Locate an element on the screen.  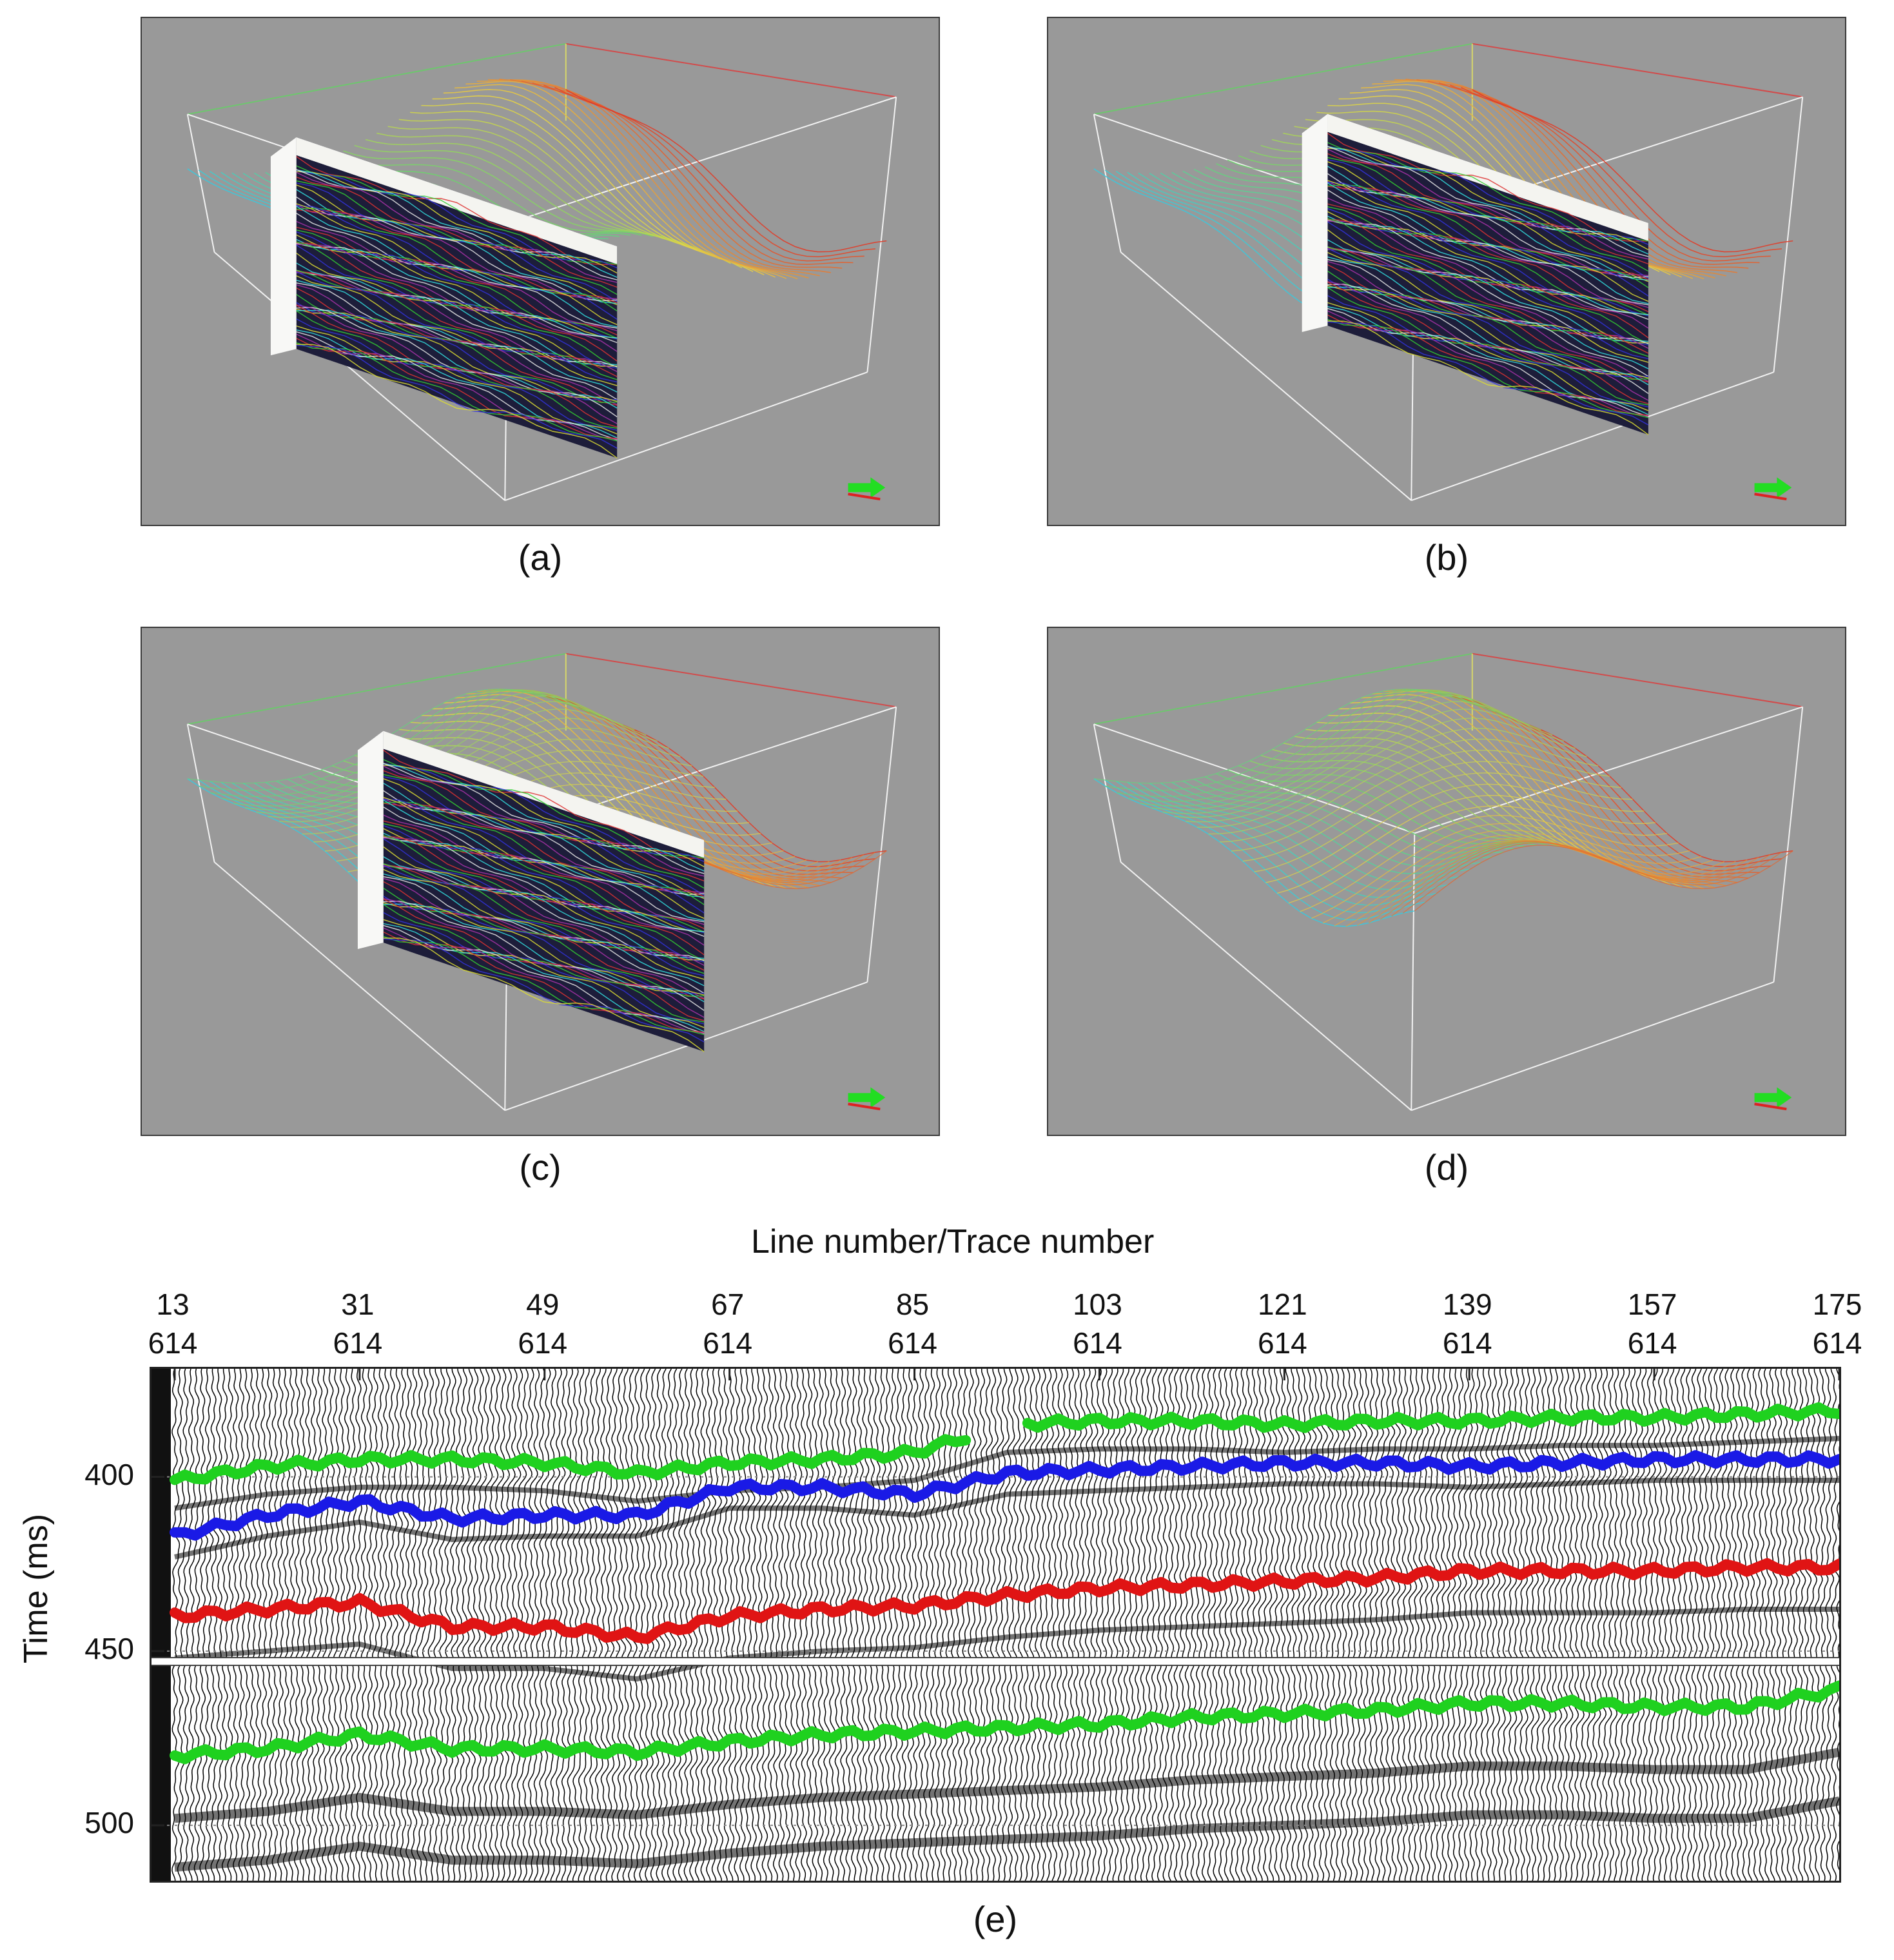
x-tick-label-top: 175 is located at coordinates (1837, 1304).